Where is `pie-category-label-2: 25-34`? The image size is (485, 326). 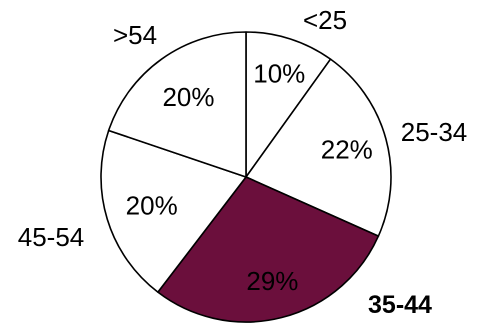
pie-category-label-2: 25-34 is located at coordinates (434, 132).